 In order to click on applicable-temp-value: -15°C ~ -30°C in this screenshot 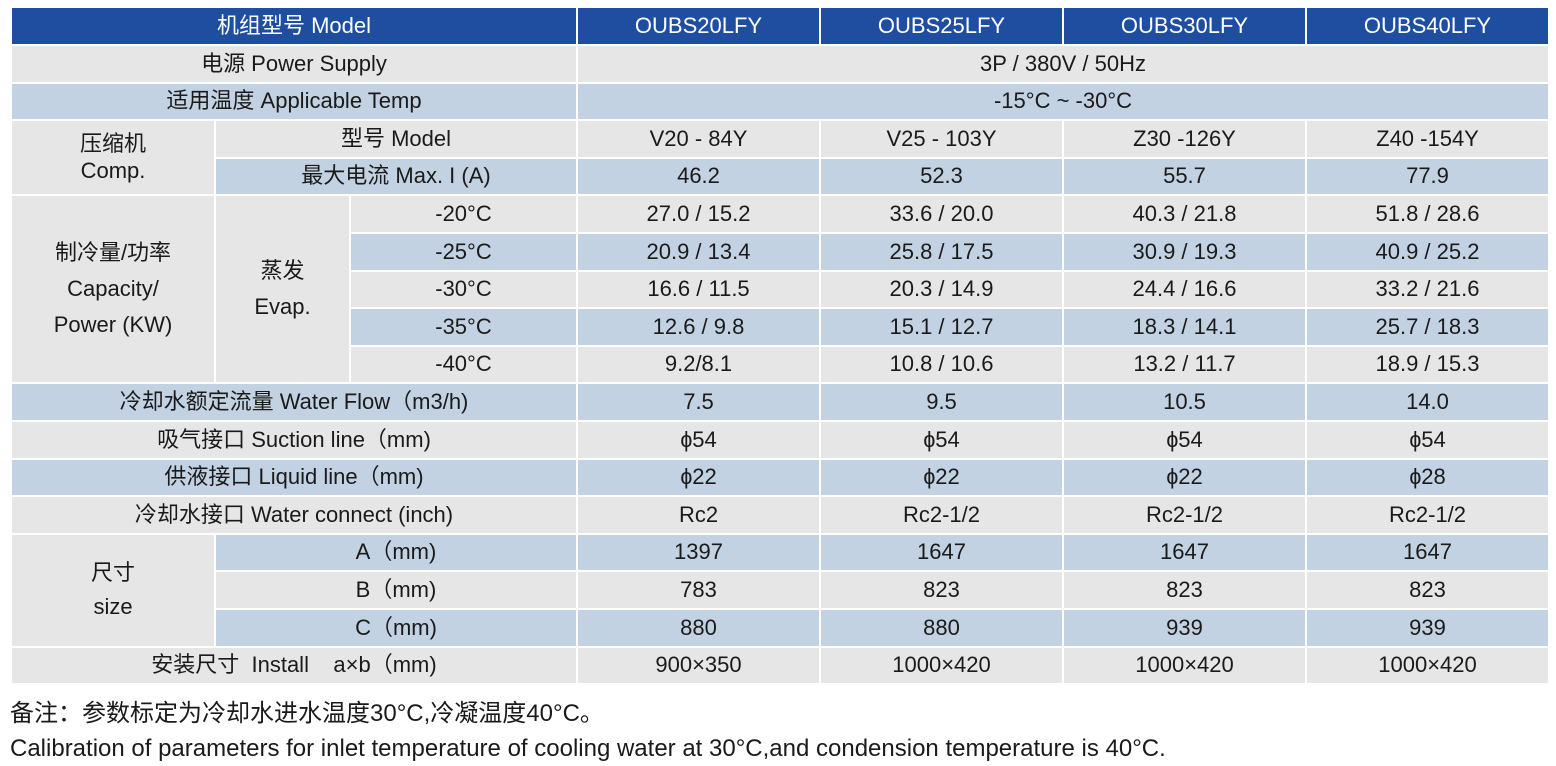, I will do `click(1063, 101)`.